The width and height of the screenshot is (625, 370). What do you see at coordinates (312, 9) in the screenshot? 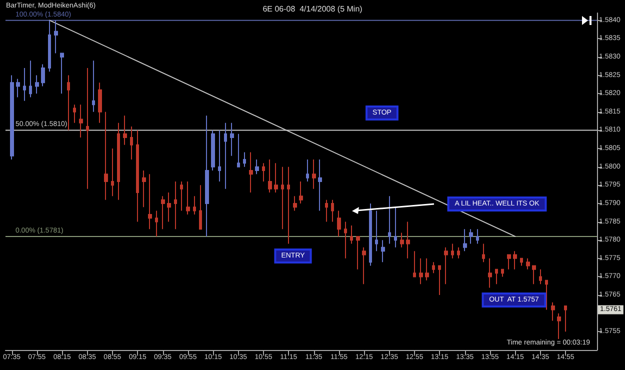
I see `chart-title: 6E 06-08 4/14/2008 (5 Min)` at bounding box center [312, 9].